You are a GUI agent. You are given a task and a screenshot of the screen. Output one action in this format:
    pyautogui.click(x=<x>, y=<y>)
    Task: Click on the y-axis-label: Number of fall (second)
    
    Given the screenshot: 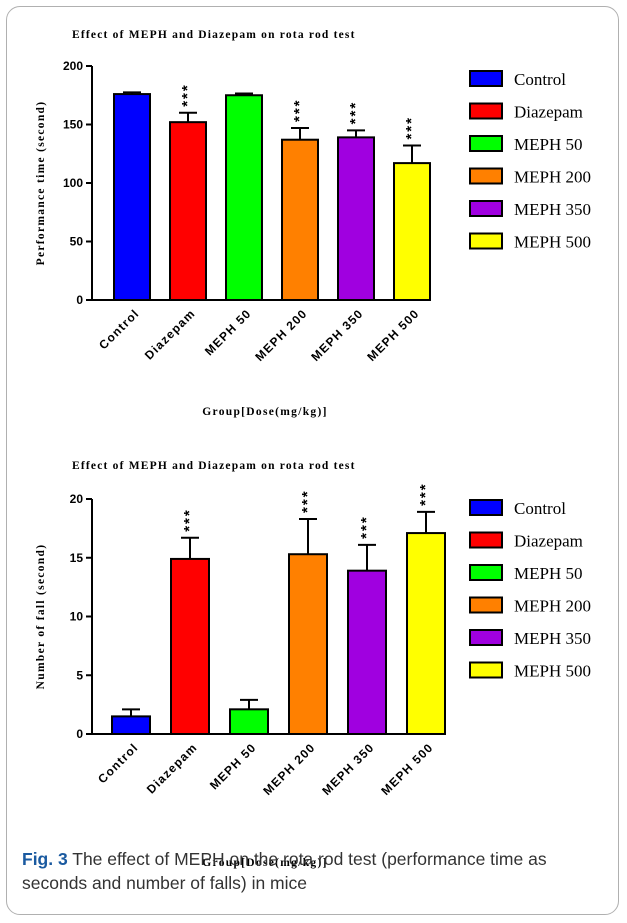 What is the action you would take?
    pyautogui.click(x=41, y=617)
    